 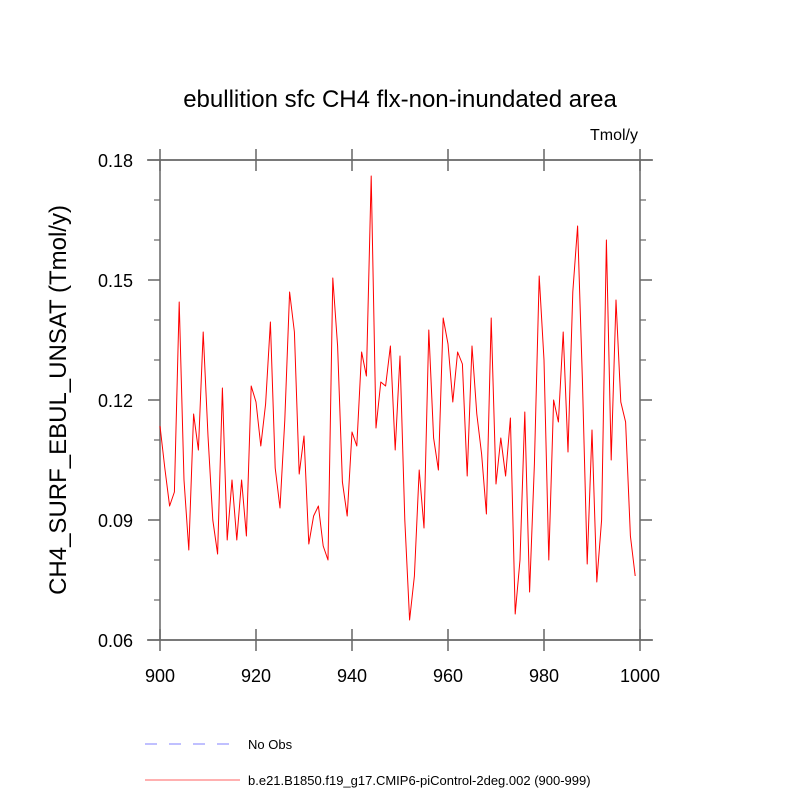 What do you see at coordinates (614, 135) in the screenshot?
I see `units-label: Tmol/y` at bounding box center [614, 135].